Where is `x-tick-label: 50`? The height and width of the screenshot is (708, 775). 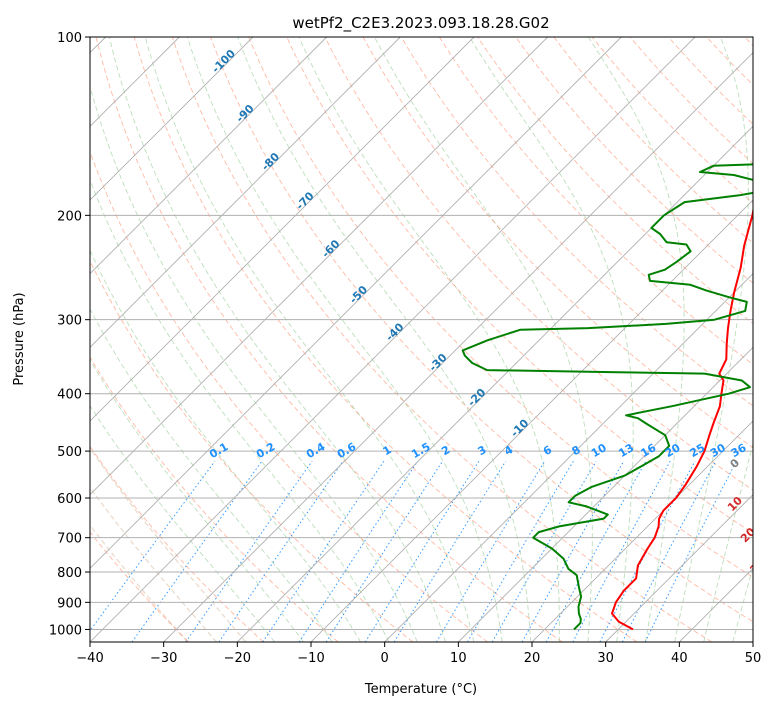
x-tick-label: 50 is located at coordinates (753, 658).